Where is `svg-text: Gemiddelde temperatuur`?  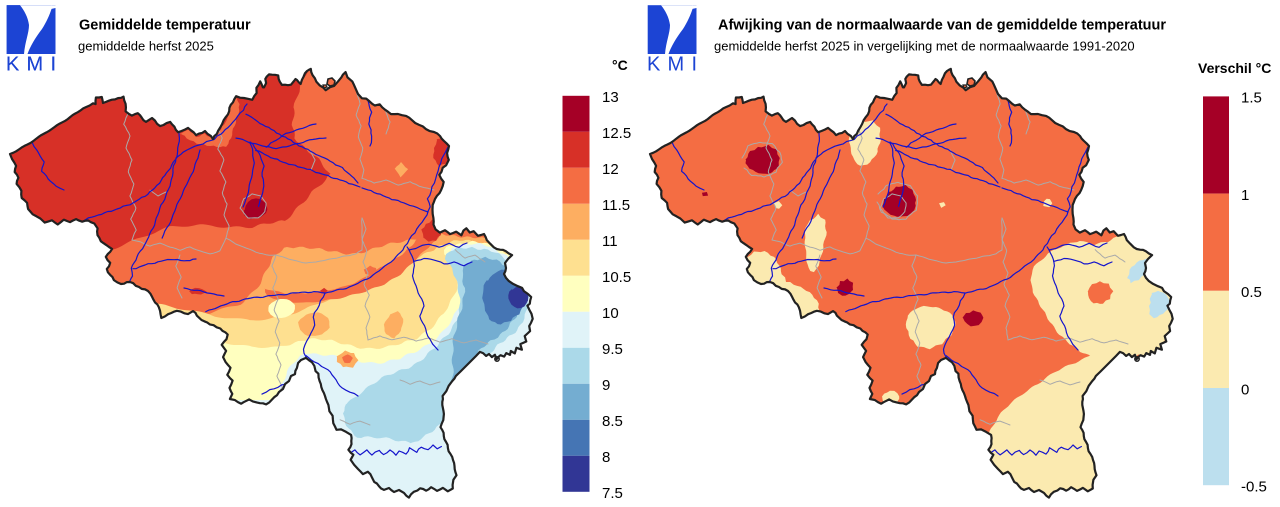
svg-text: Gemiddelde temperatuur is located at coordinates (165, 26).